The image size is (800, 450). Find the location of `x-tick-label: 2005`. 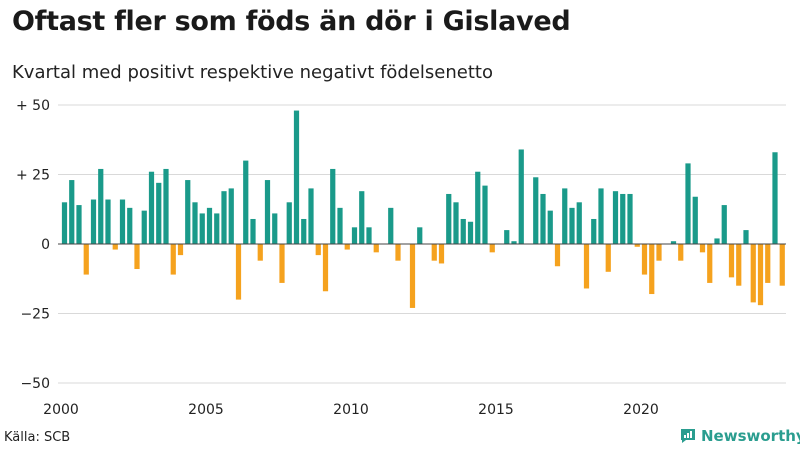

x-tick-label: 2005 is located at coordinates (206, 410).